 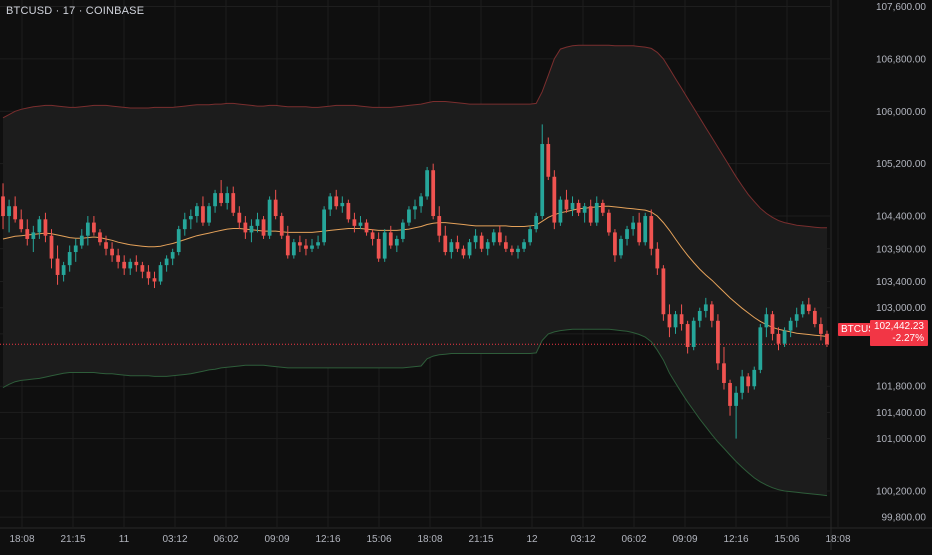 I want to click on y-tick-label: 99,800.00, so click(x=904, y=518).